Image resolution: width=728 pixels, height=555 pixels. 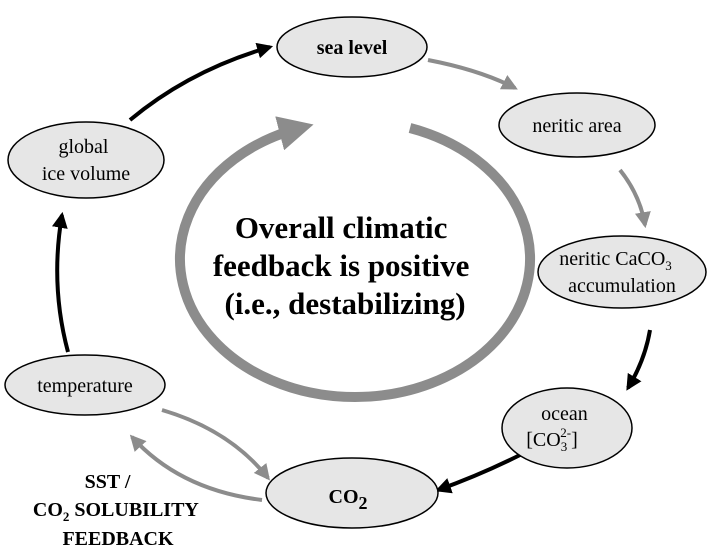 What do you see at coordinates (543, 440) in the screenshot?
I see `text-part: [CO` at bounding box center [543, 440].